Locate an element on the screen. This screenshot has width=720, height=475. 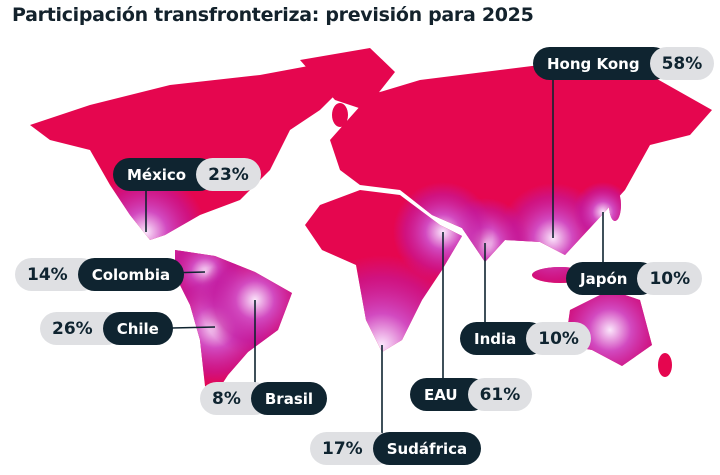
label-eau: EAU 61% is located at coordinates (471, 394).